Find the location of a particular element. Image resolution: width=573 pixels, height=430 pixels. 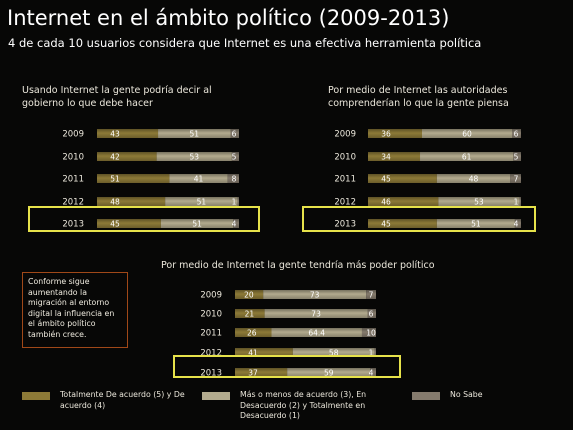

value-label: 61 is located at coordinates (467, 156).